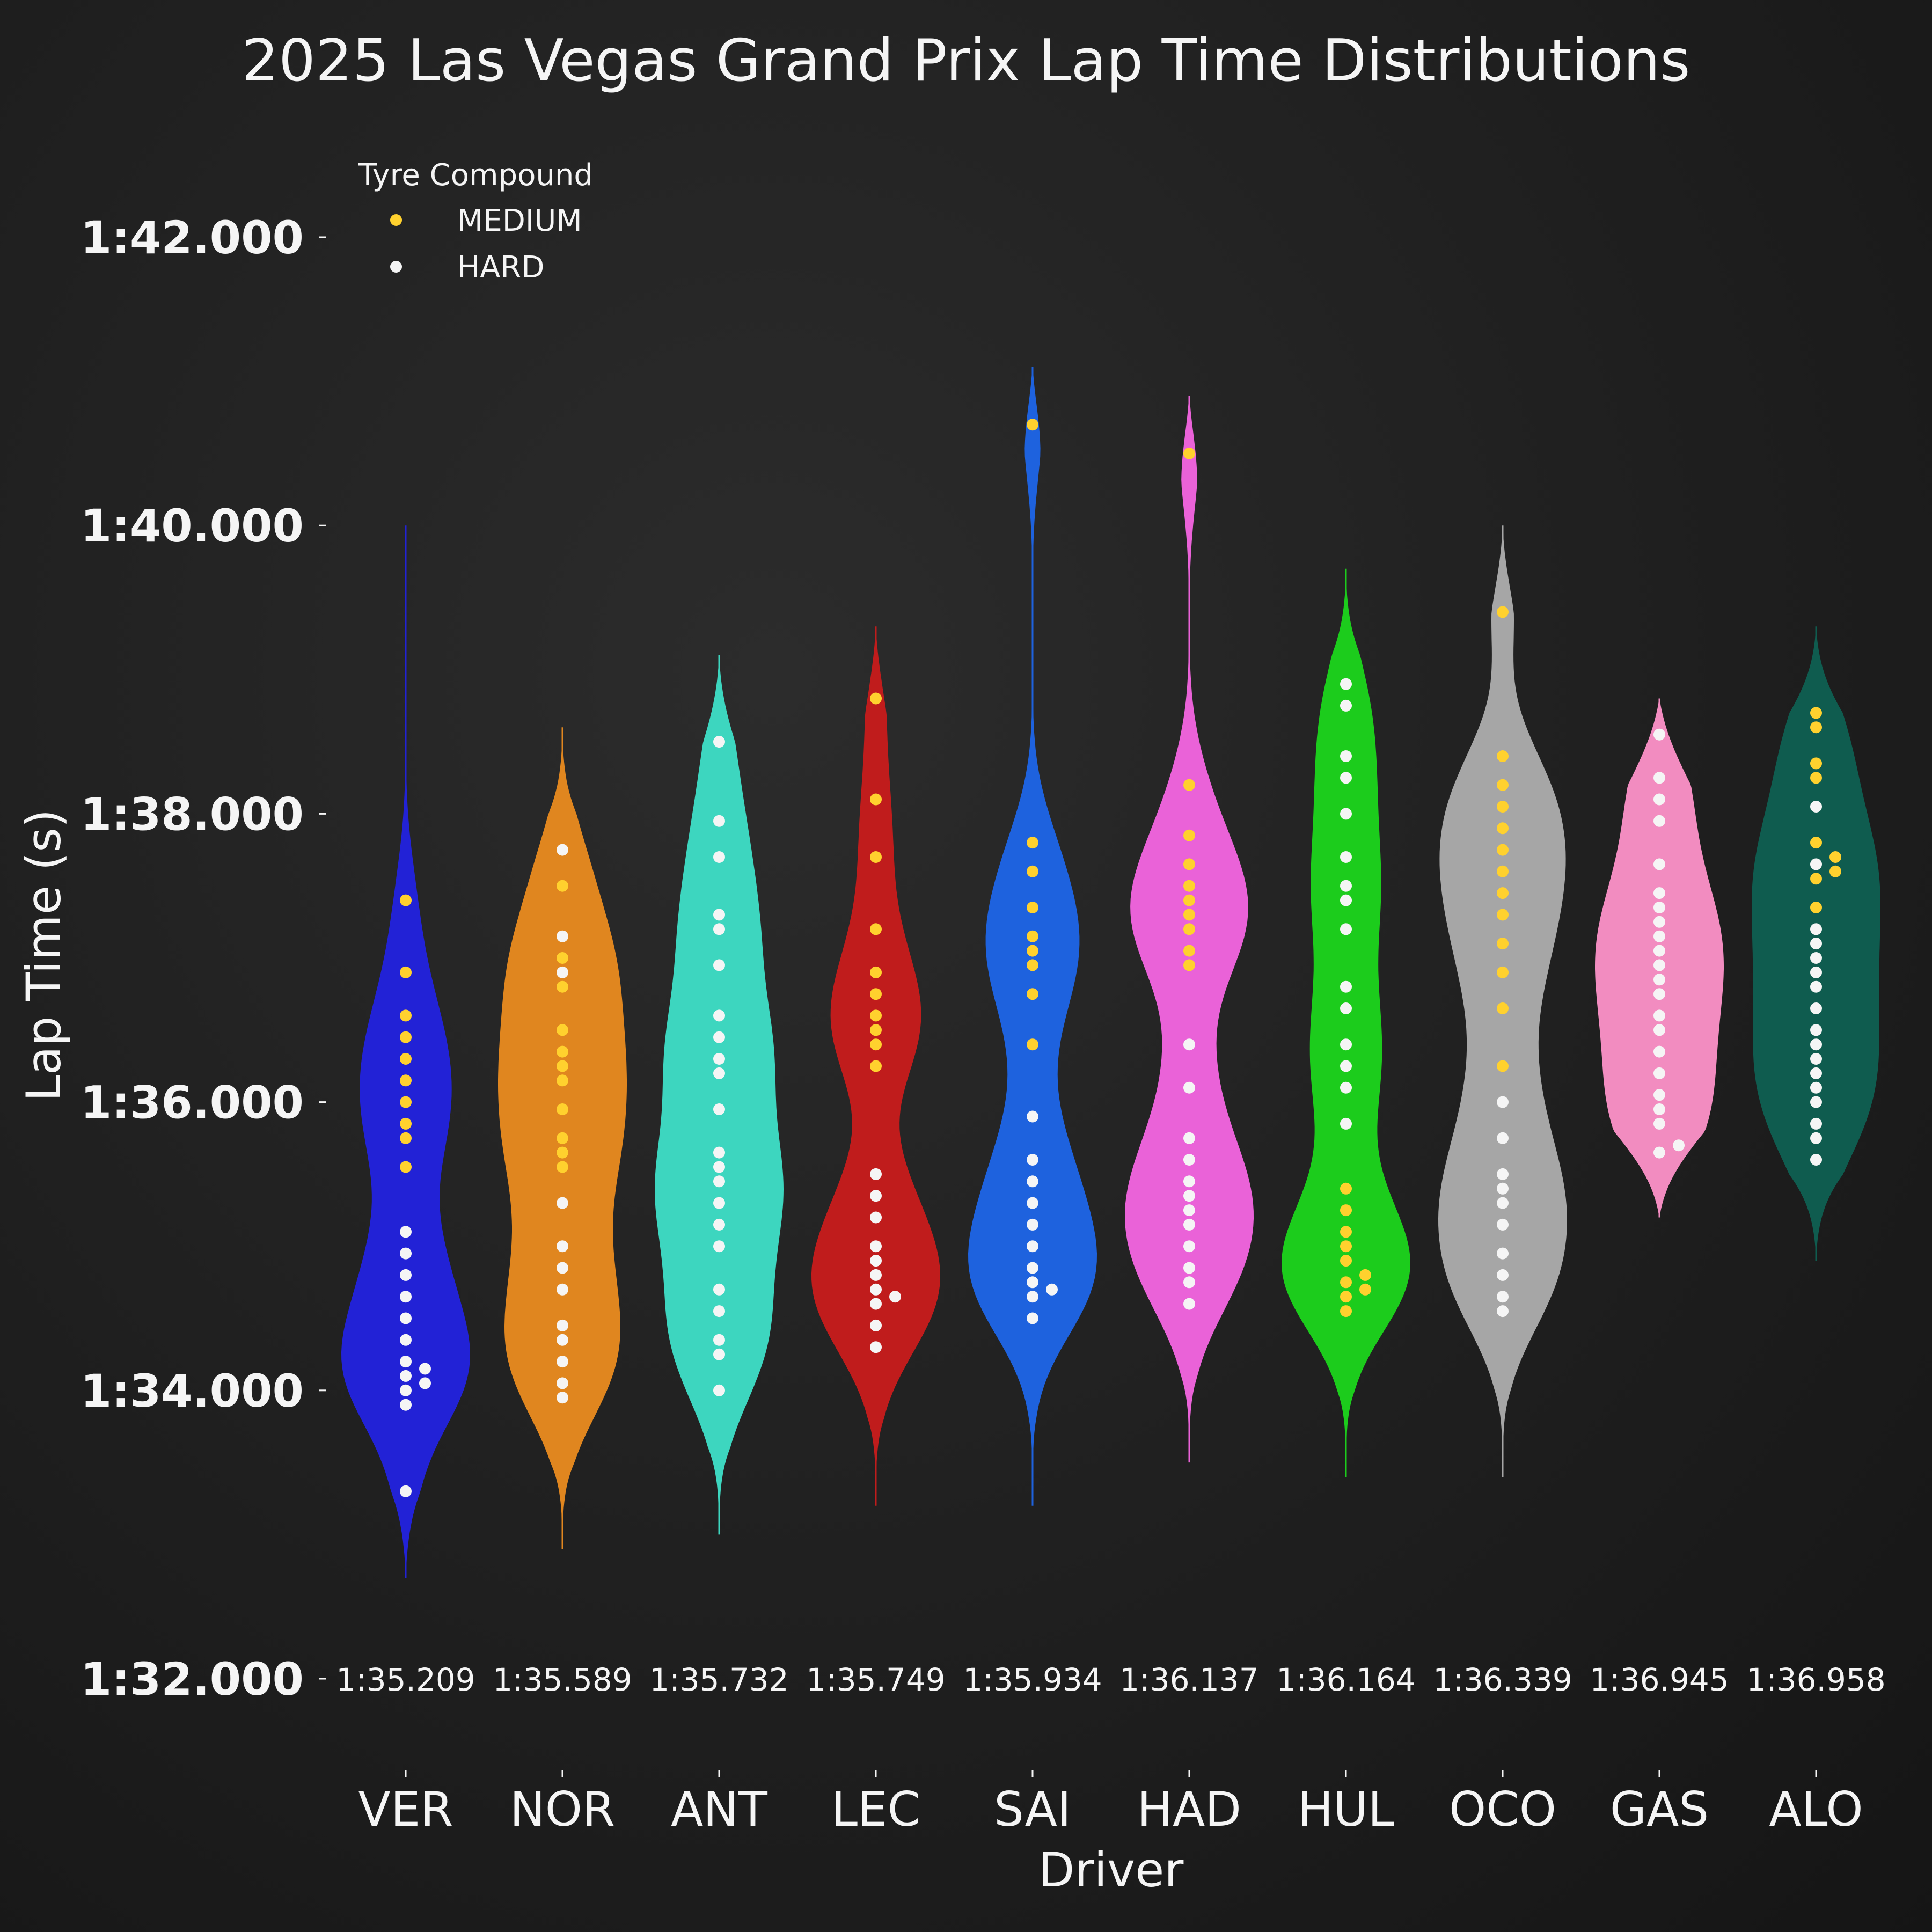 This screenshot has height=1932, width=1932. Describe the element at coordinates (562, 1809) in the screenshot. I see `x-tick-label-nor: NOR` at that location.